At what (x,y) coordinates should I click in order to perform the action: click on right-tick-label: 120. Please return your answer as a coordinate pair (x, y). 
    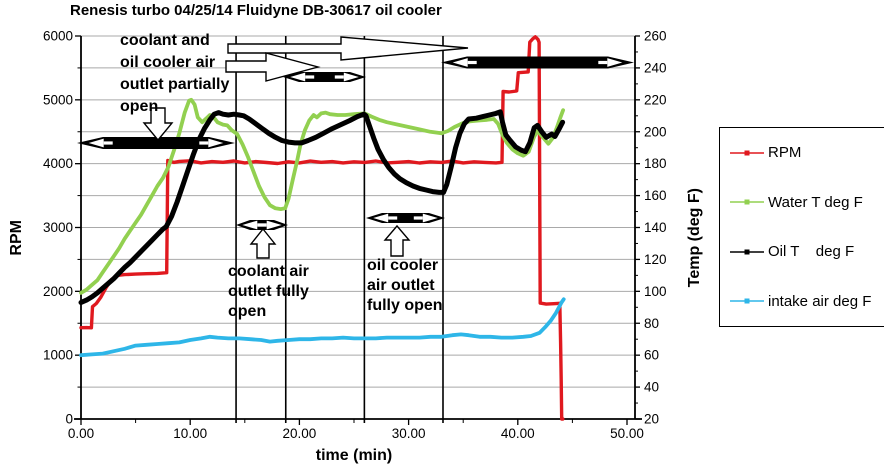
    Looking at the image, I should click on (655, 259).